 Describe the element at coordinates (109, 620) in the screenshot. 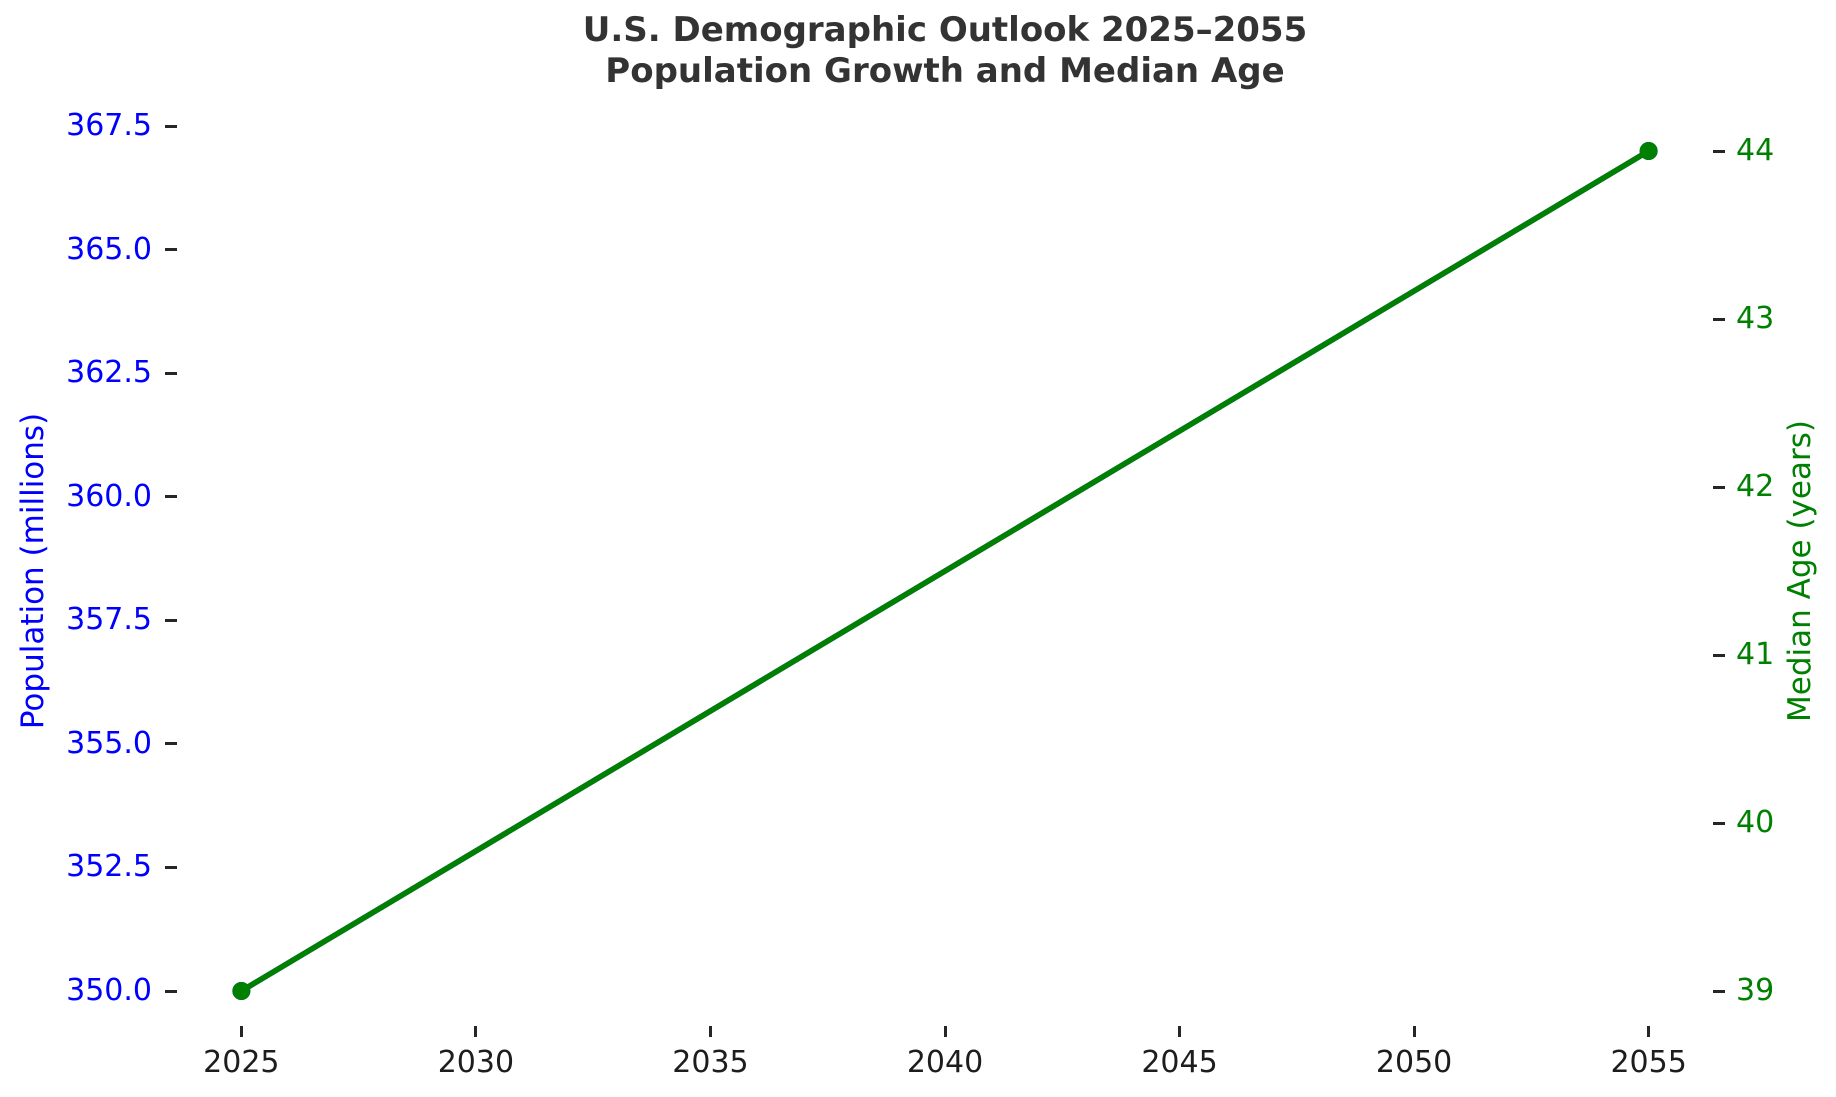

I see `left-axis-tick-label: 357.5` at that location.